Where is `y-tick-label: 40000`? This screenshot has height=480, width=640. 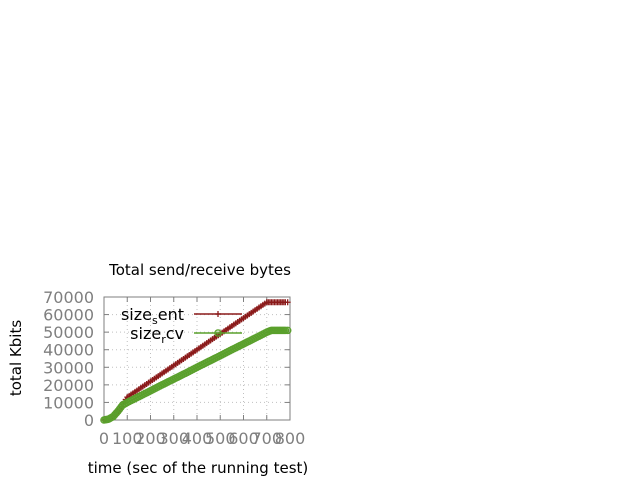 y-tick-label: 40000 is located at coordinates (68, 350).